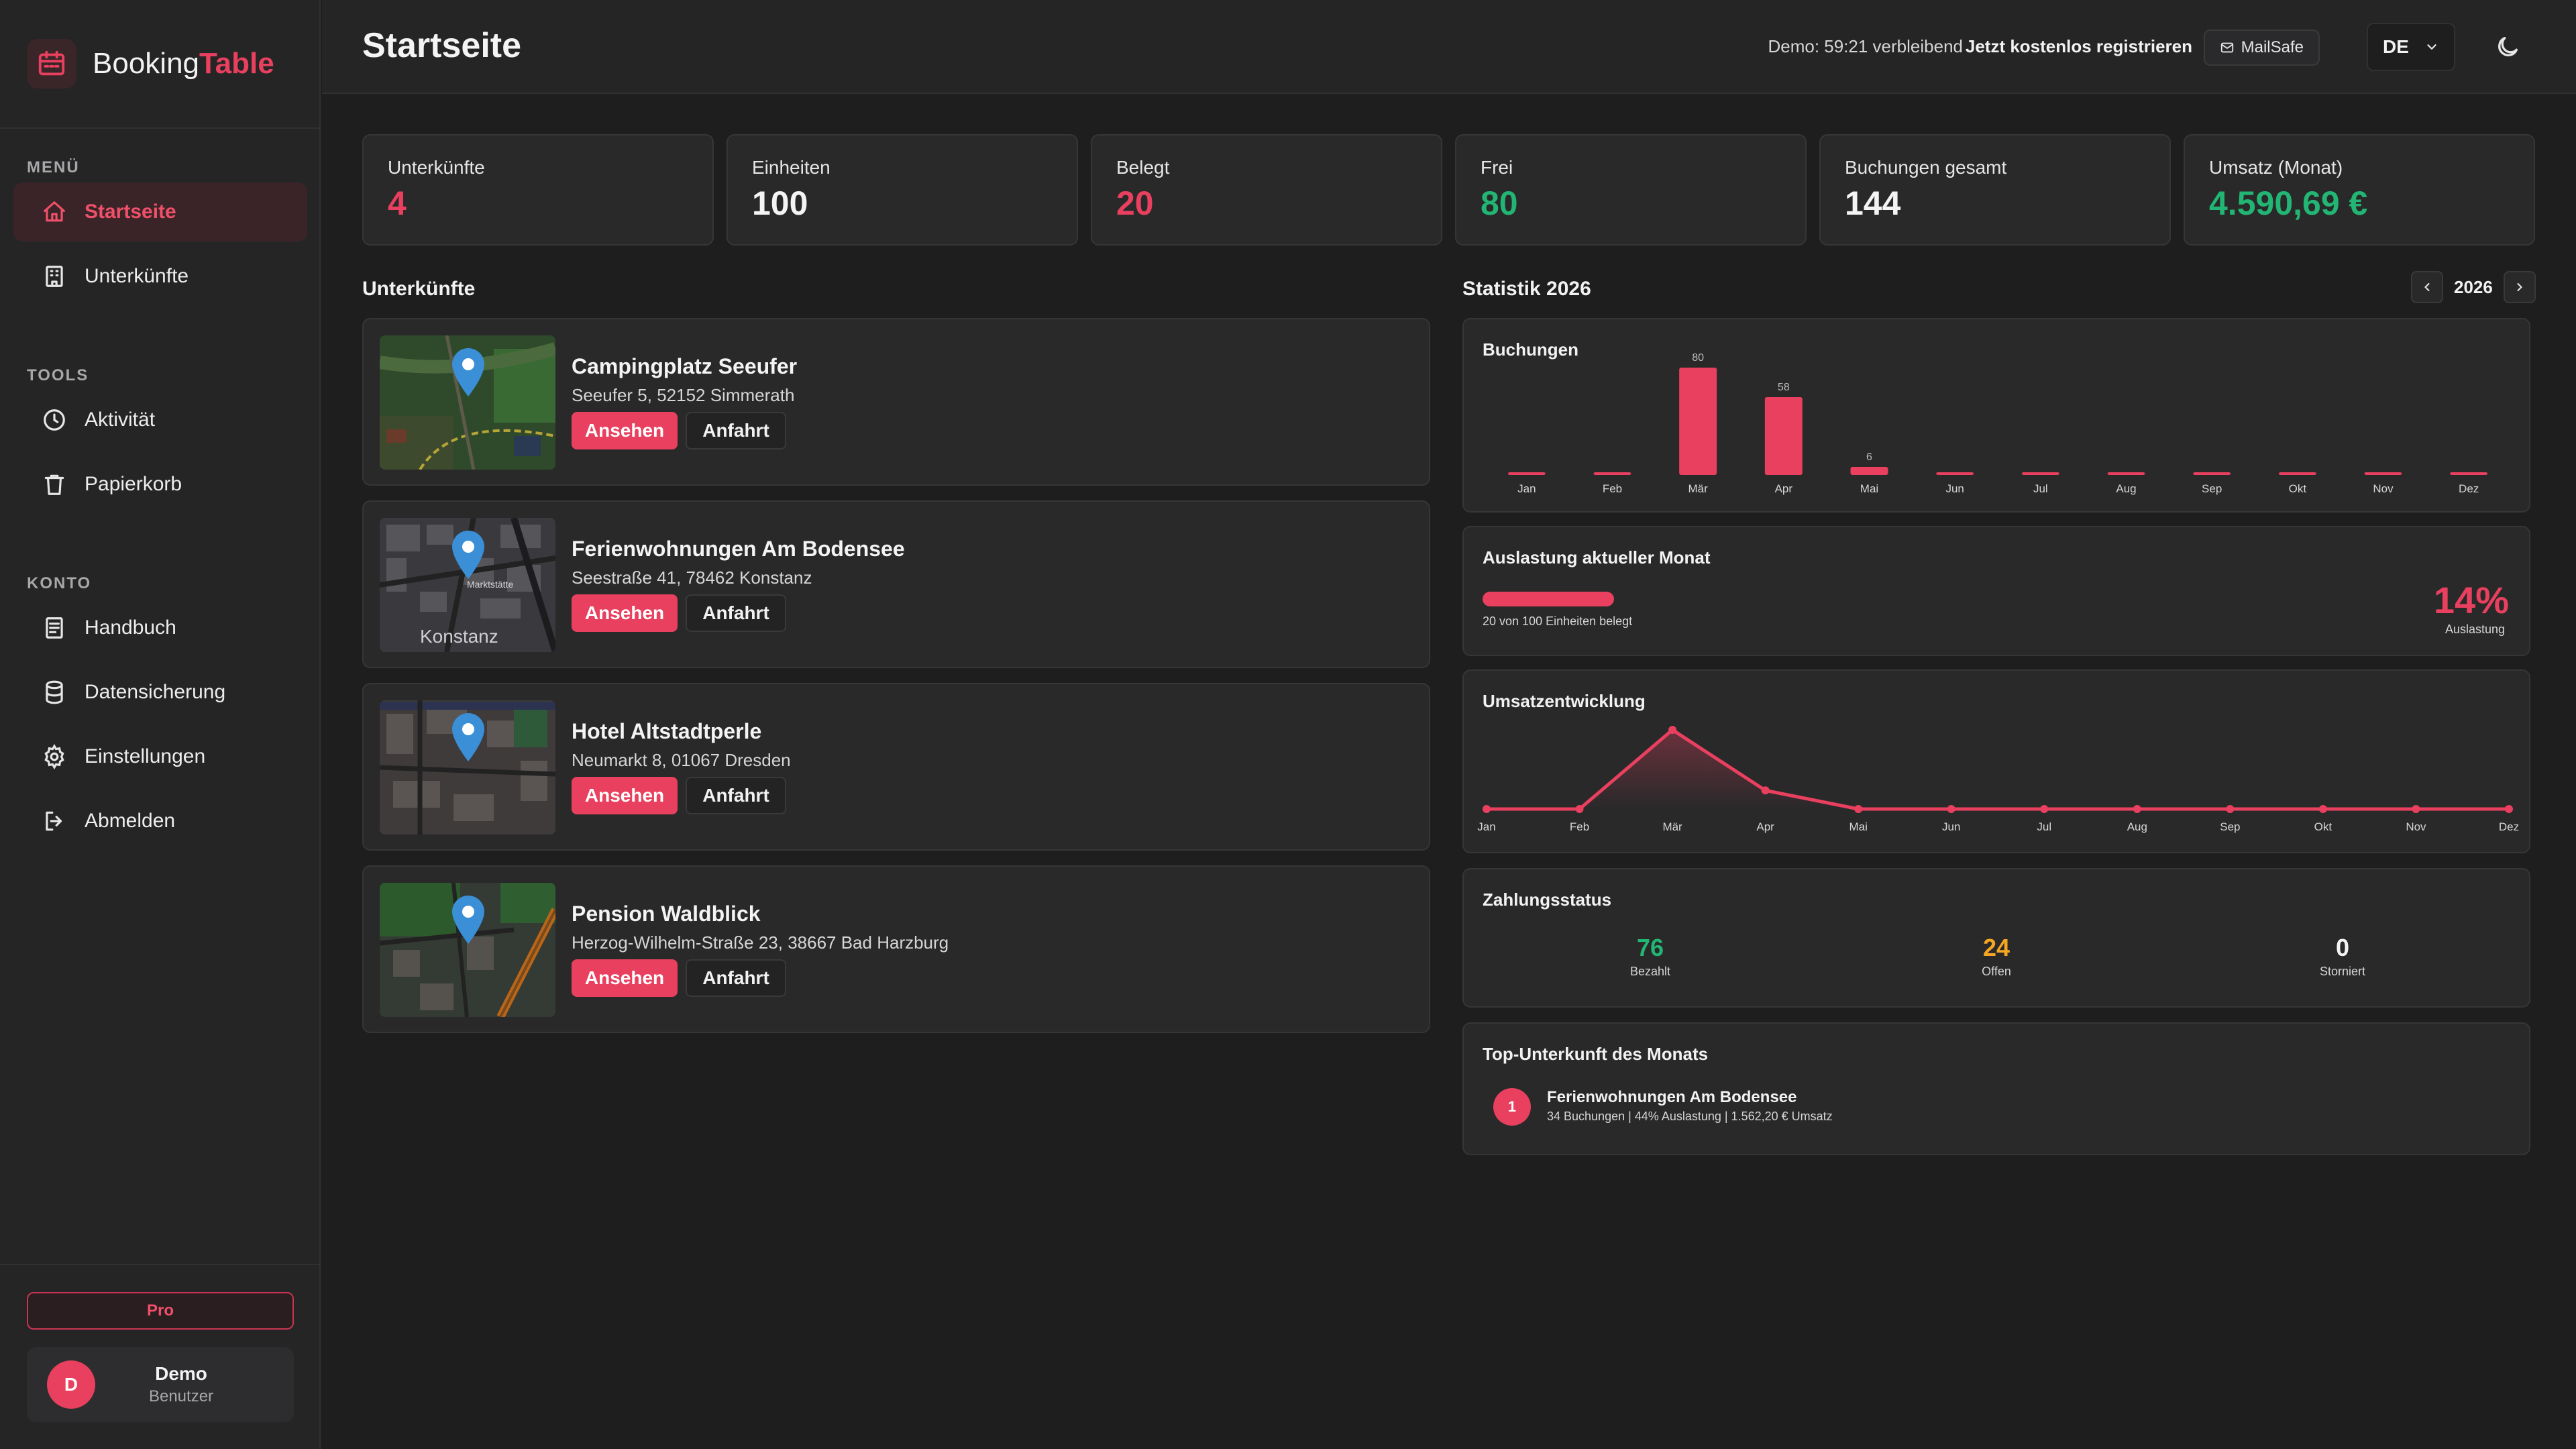 The height and width of the screenshot is (1449, 2576). I want to click on pro-button: Pro, so click(160, 1311).